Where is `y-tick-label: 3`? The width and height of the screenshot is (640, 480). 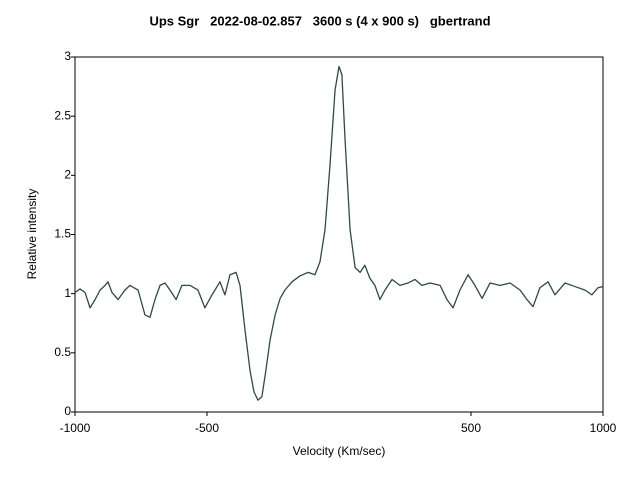
y-tick-label: 3 is located at coordinates (67, 56).